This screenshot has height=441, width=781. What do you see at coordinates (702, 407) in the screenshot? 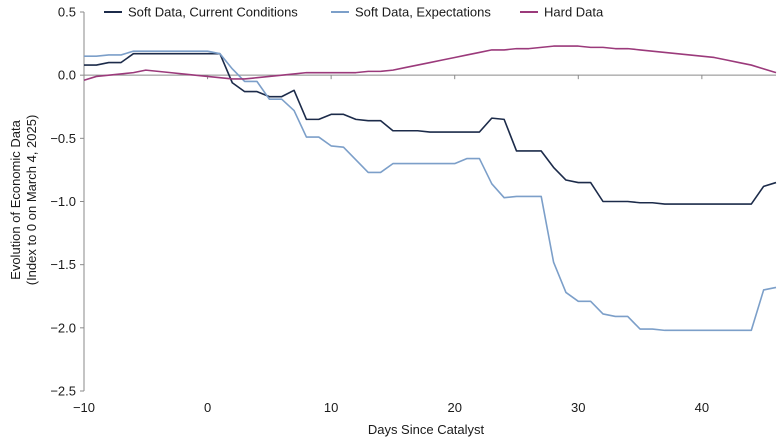
I see `x-tick-label: 40` at bounding box center [702, 407].